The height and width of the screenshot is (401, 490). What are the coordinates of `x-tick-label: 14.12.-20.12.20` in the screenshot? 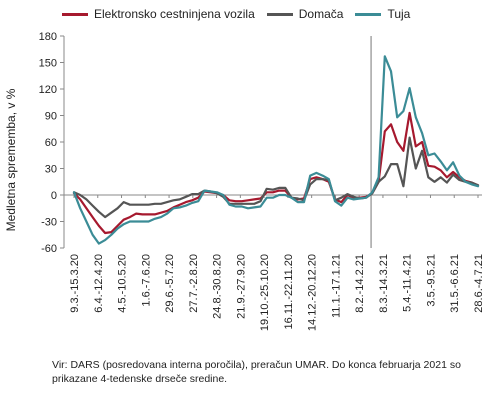 It's located at (313, 292).